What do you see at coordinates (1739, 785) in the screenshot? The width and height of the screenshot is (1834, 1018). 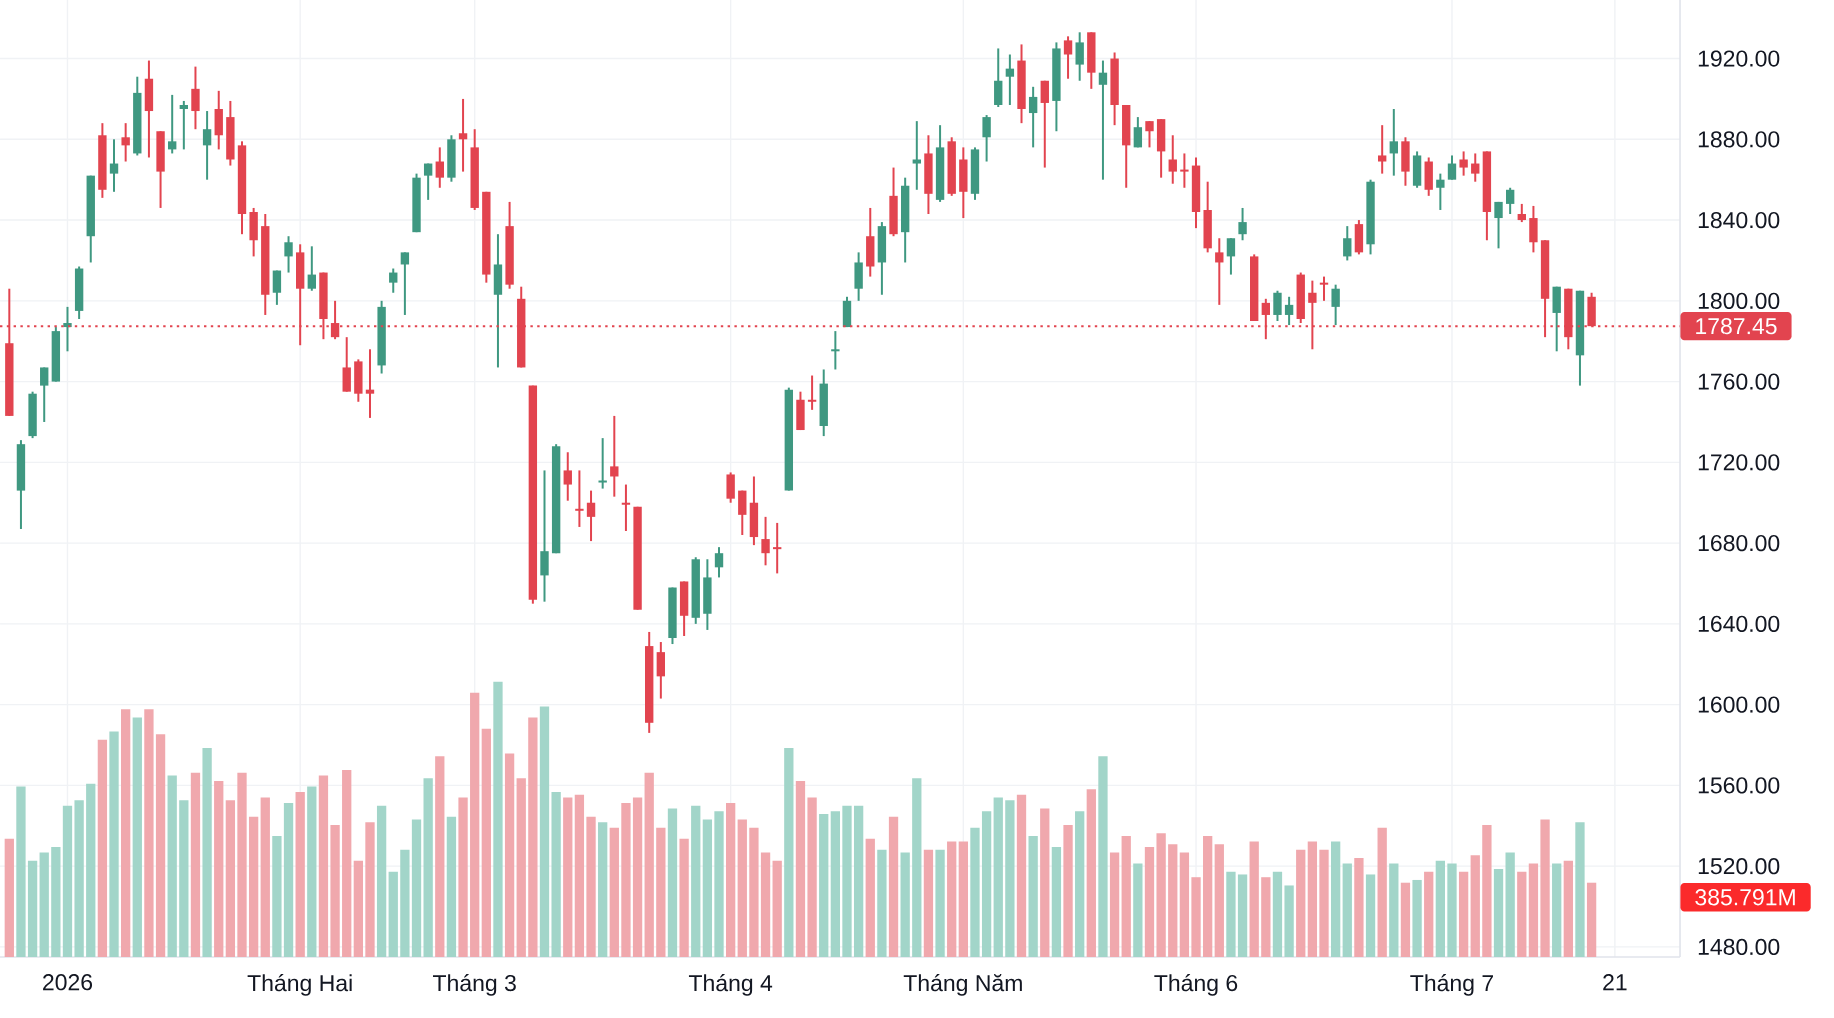 I see `y-tick-label: 1560.00` at bounding box center [1739, 785].